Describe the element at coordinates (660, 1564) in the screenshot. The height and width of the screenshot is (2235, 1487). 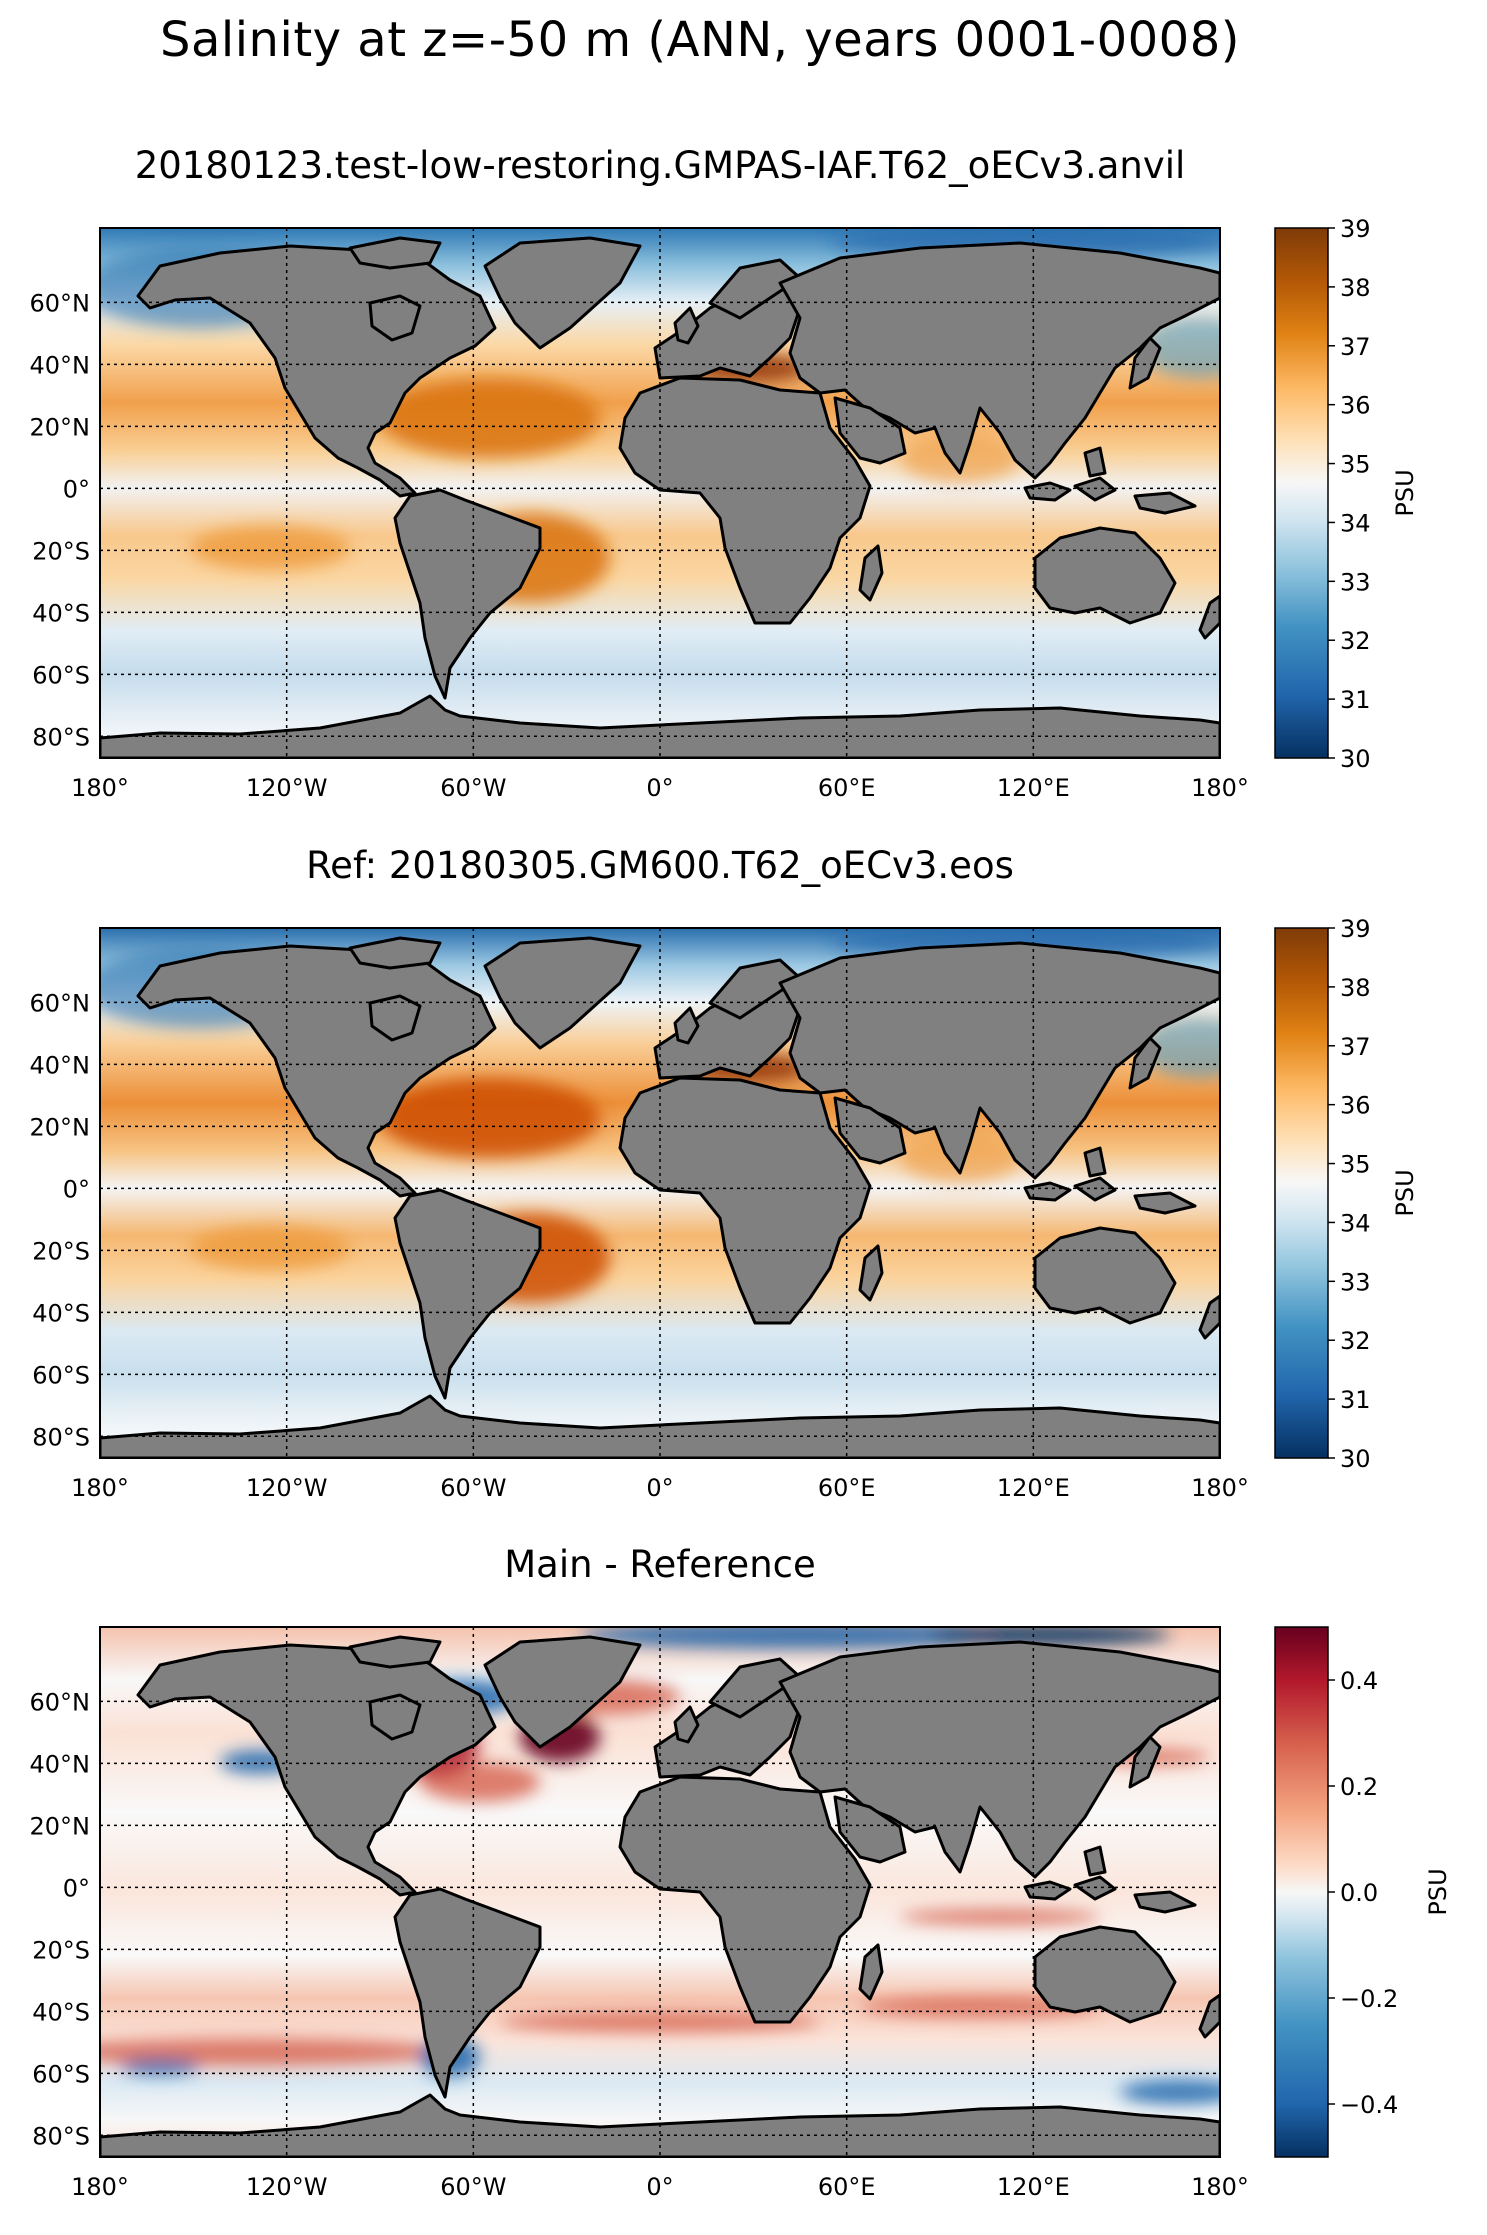
I see `panel-title: Main - Reference` at that location.